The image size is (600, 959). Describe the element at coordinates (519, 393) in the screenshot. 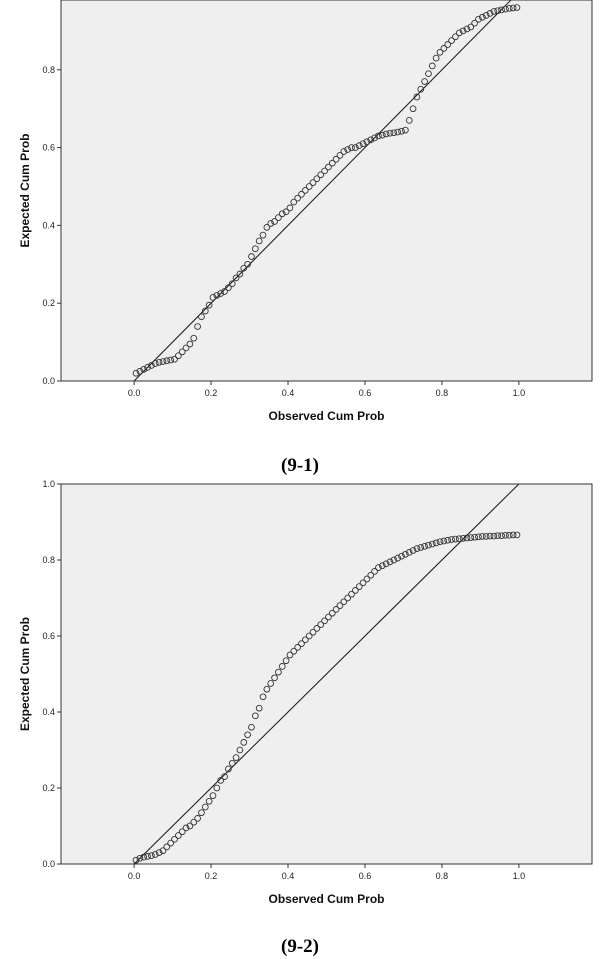

I see `x-tick-label: 1.0` at that location.